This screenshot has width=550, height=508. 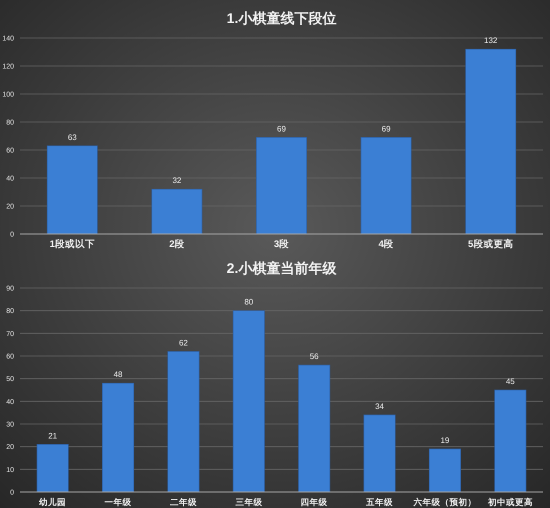 What do you see at coordinates (249, 502) in the screenshot?
I see `x-tick-label: 三年级` at bounding box center [249, 502].